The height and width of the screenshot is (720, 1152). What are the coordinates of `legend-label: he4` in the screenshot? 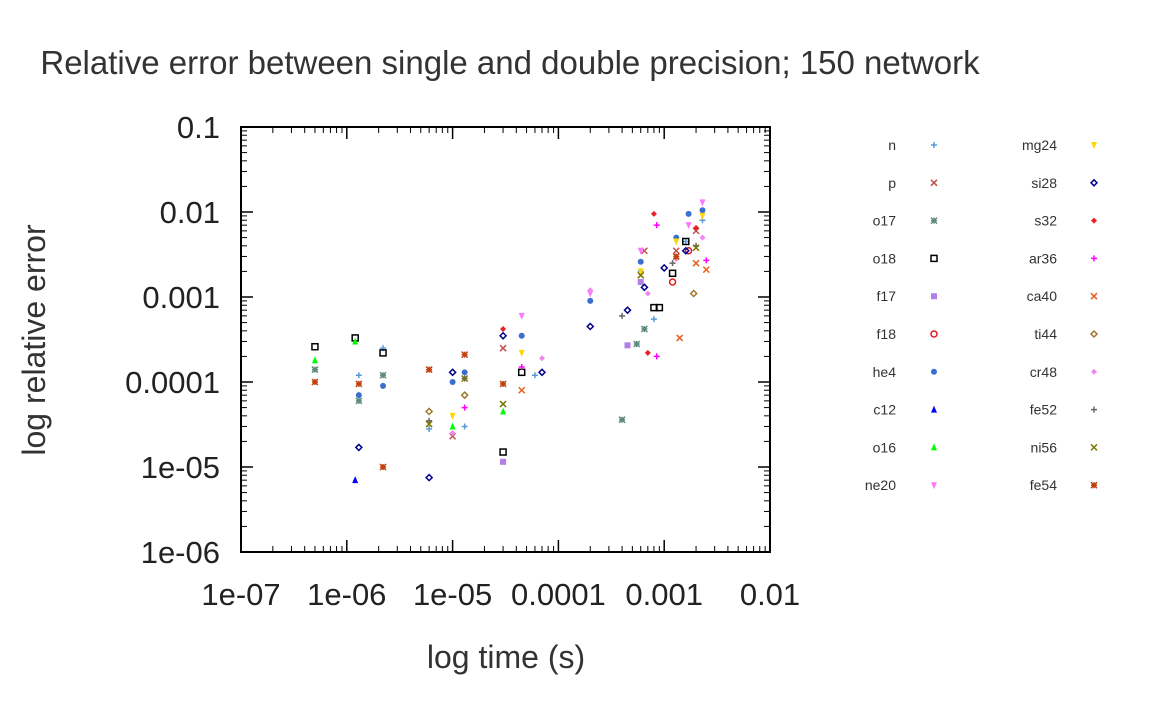 It's located at (885, 372).